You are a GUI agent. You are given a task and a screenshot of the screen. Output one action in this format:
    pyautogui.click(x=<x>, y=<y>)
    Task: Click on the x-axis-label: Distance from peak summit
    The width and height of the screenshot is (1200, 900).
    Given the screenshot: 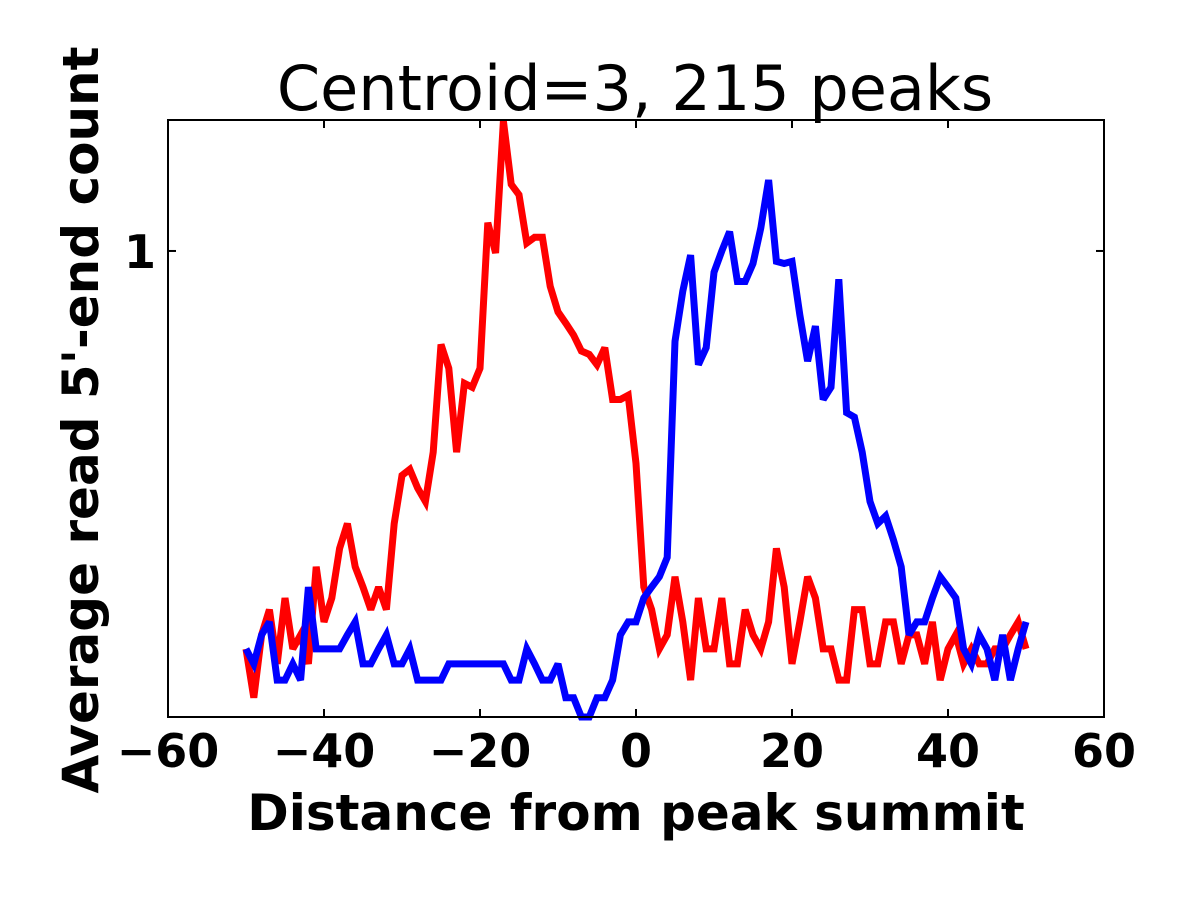 What is the action you would take?
    pyautogui.click(x=636, y=813)
    